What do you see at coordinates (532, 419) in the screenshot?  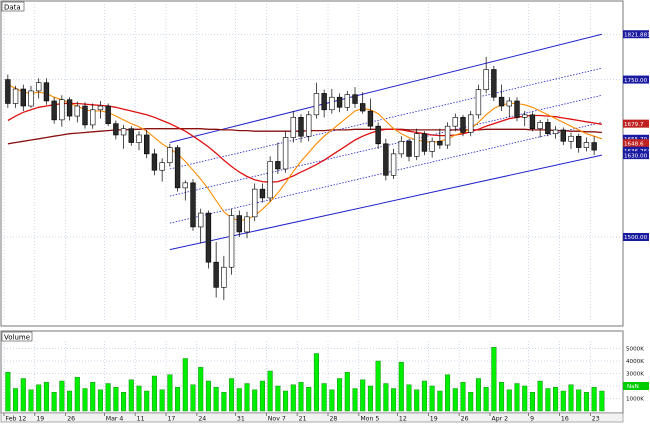 I see `x-tick-label: 9` at bounding box center [532, 419].